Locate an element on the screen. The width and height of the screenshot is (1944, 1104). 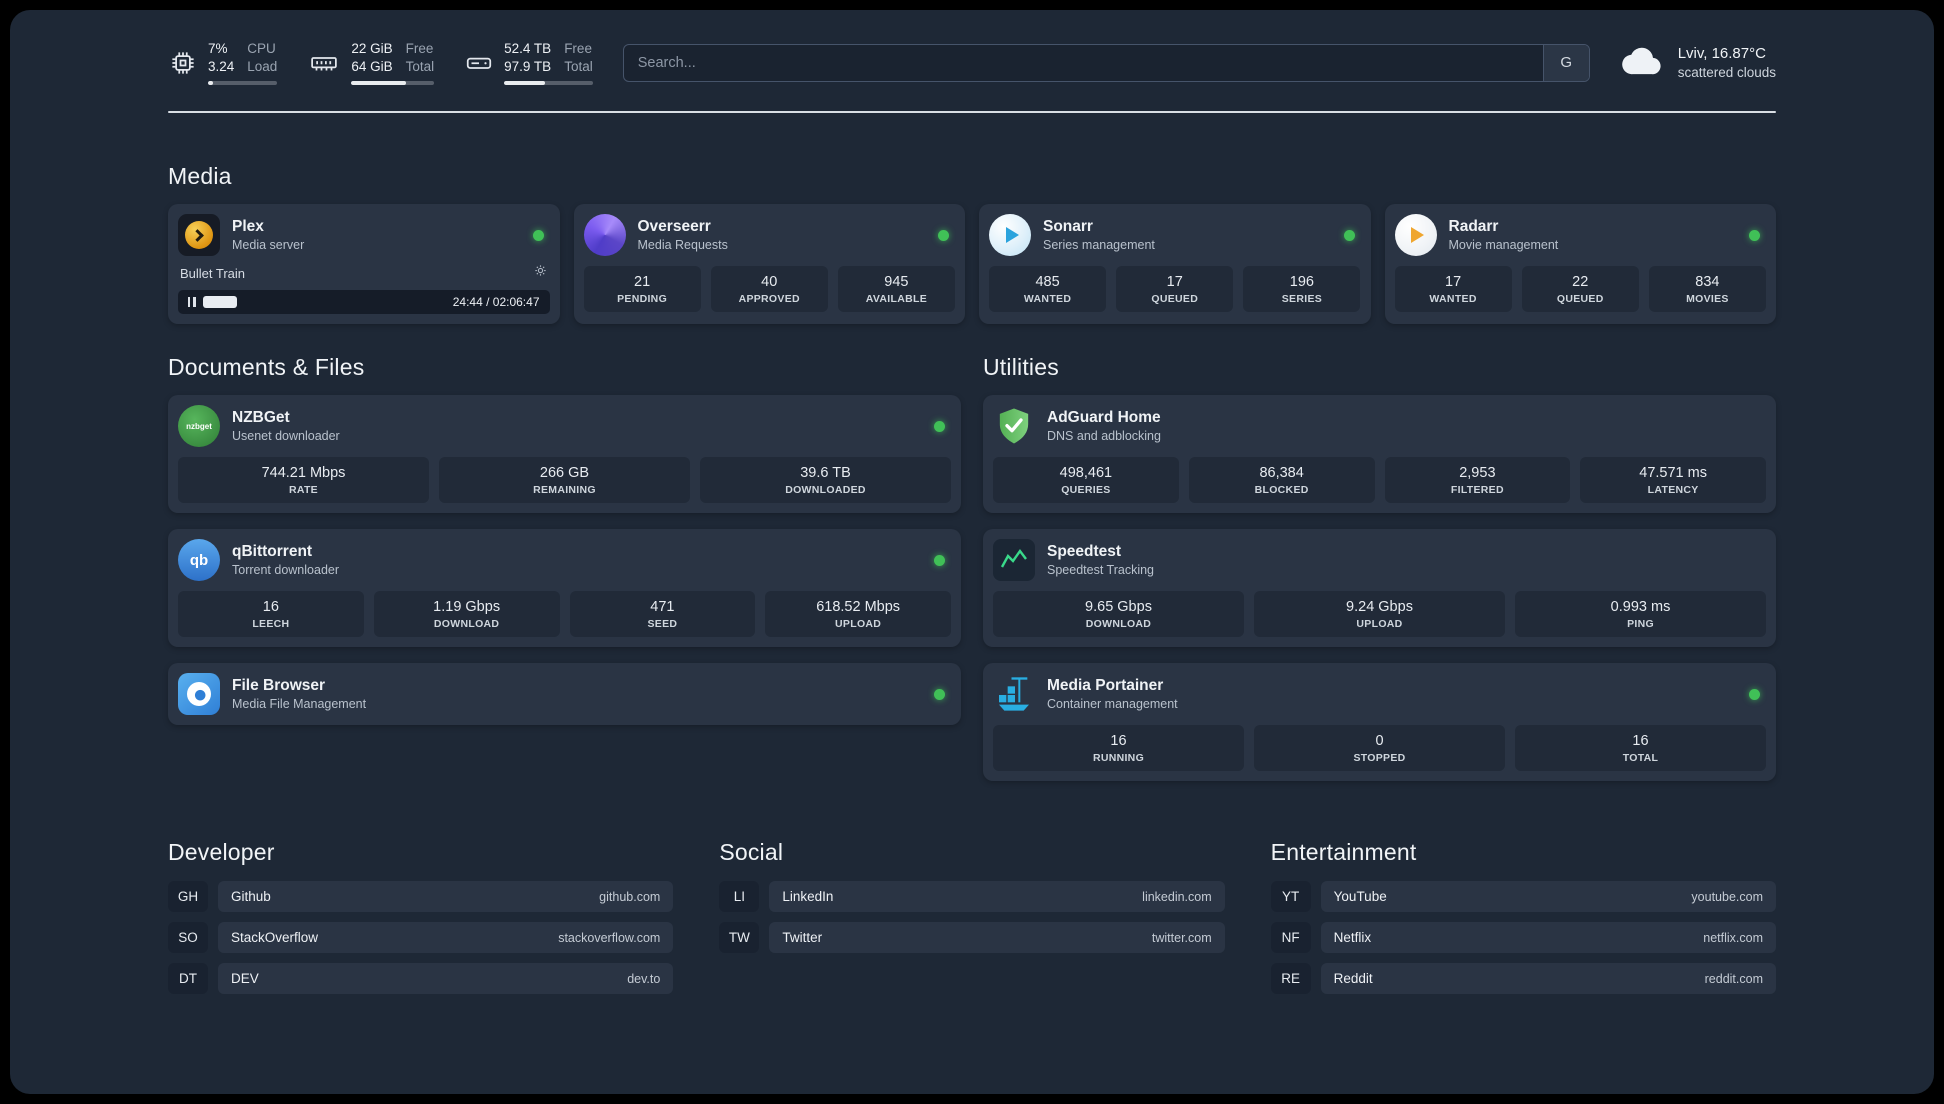
bookmark-name: YouTube is located at coordinates (1360, 896).